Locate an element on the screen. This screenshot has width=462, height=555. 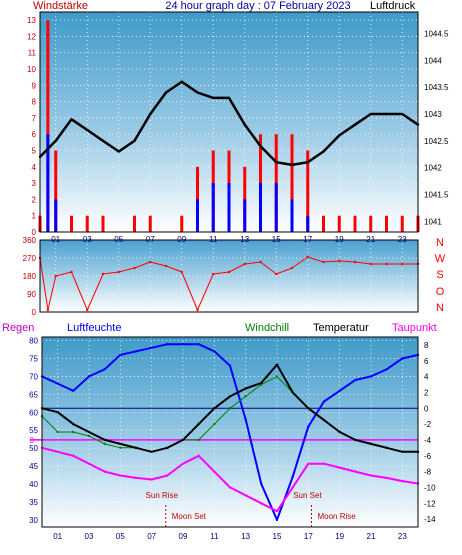
event-label: Moon Rise is located at coordinates (336, 516).